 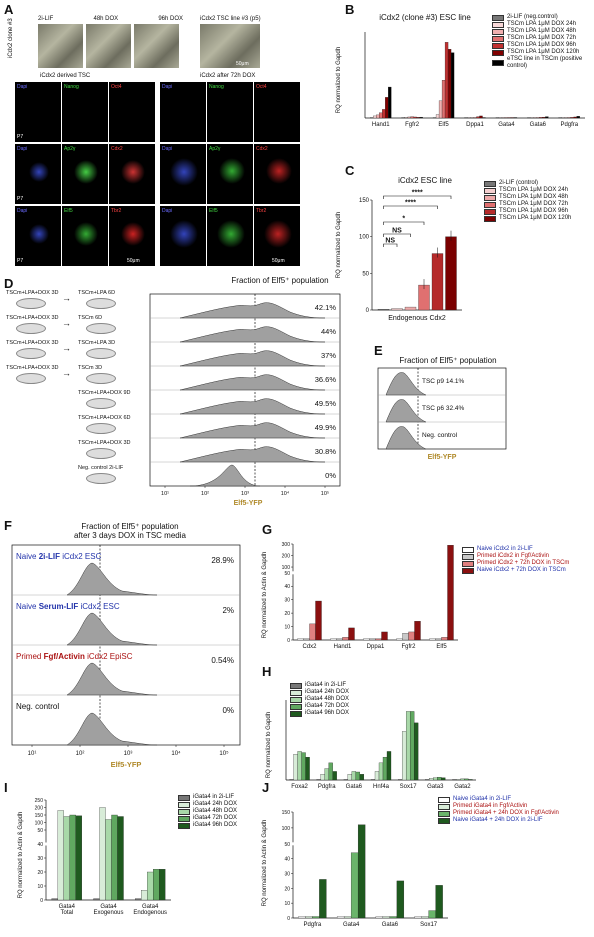 I want to click on protocol-row: TSCm+LPA+DOX 3D → TSCm 6D, so click(x=76, y=327).